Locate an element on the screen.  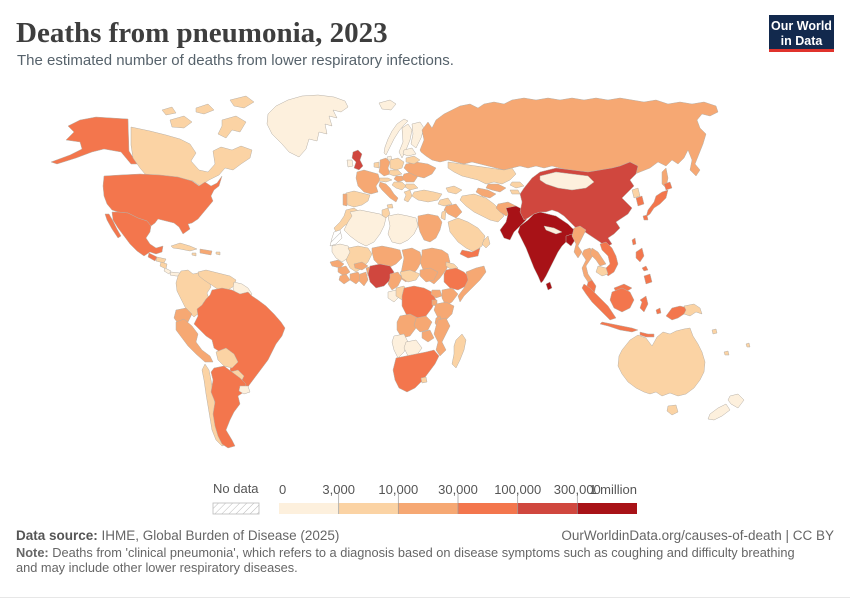
svg-text: 0 is located at coordinates (282, 489).